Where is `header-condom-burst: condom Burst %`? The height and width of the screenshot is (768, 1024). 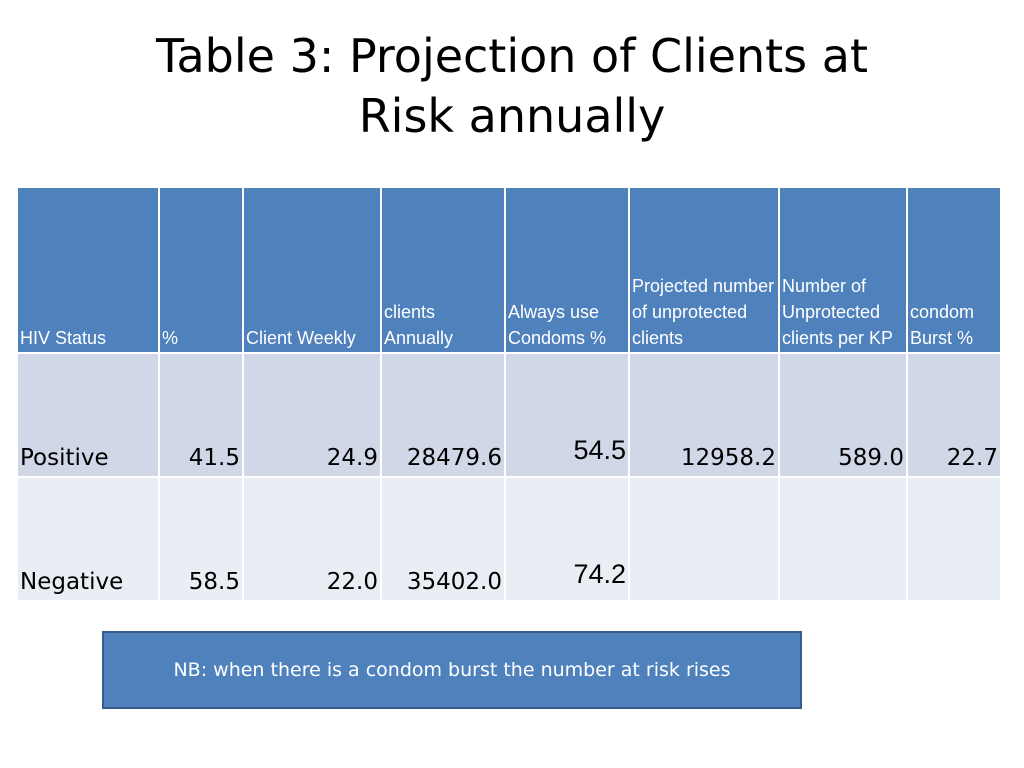 header-condom-burst: condom Burst % is located at coordinates (954, 270).